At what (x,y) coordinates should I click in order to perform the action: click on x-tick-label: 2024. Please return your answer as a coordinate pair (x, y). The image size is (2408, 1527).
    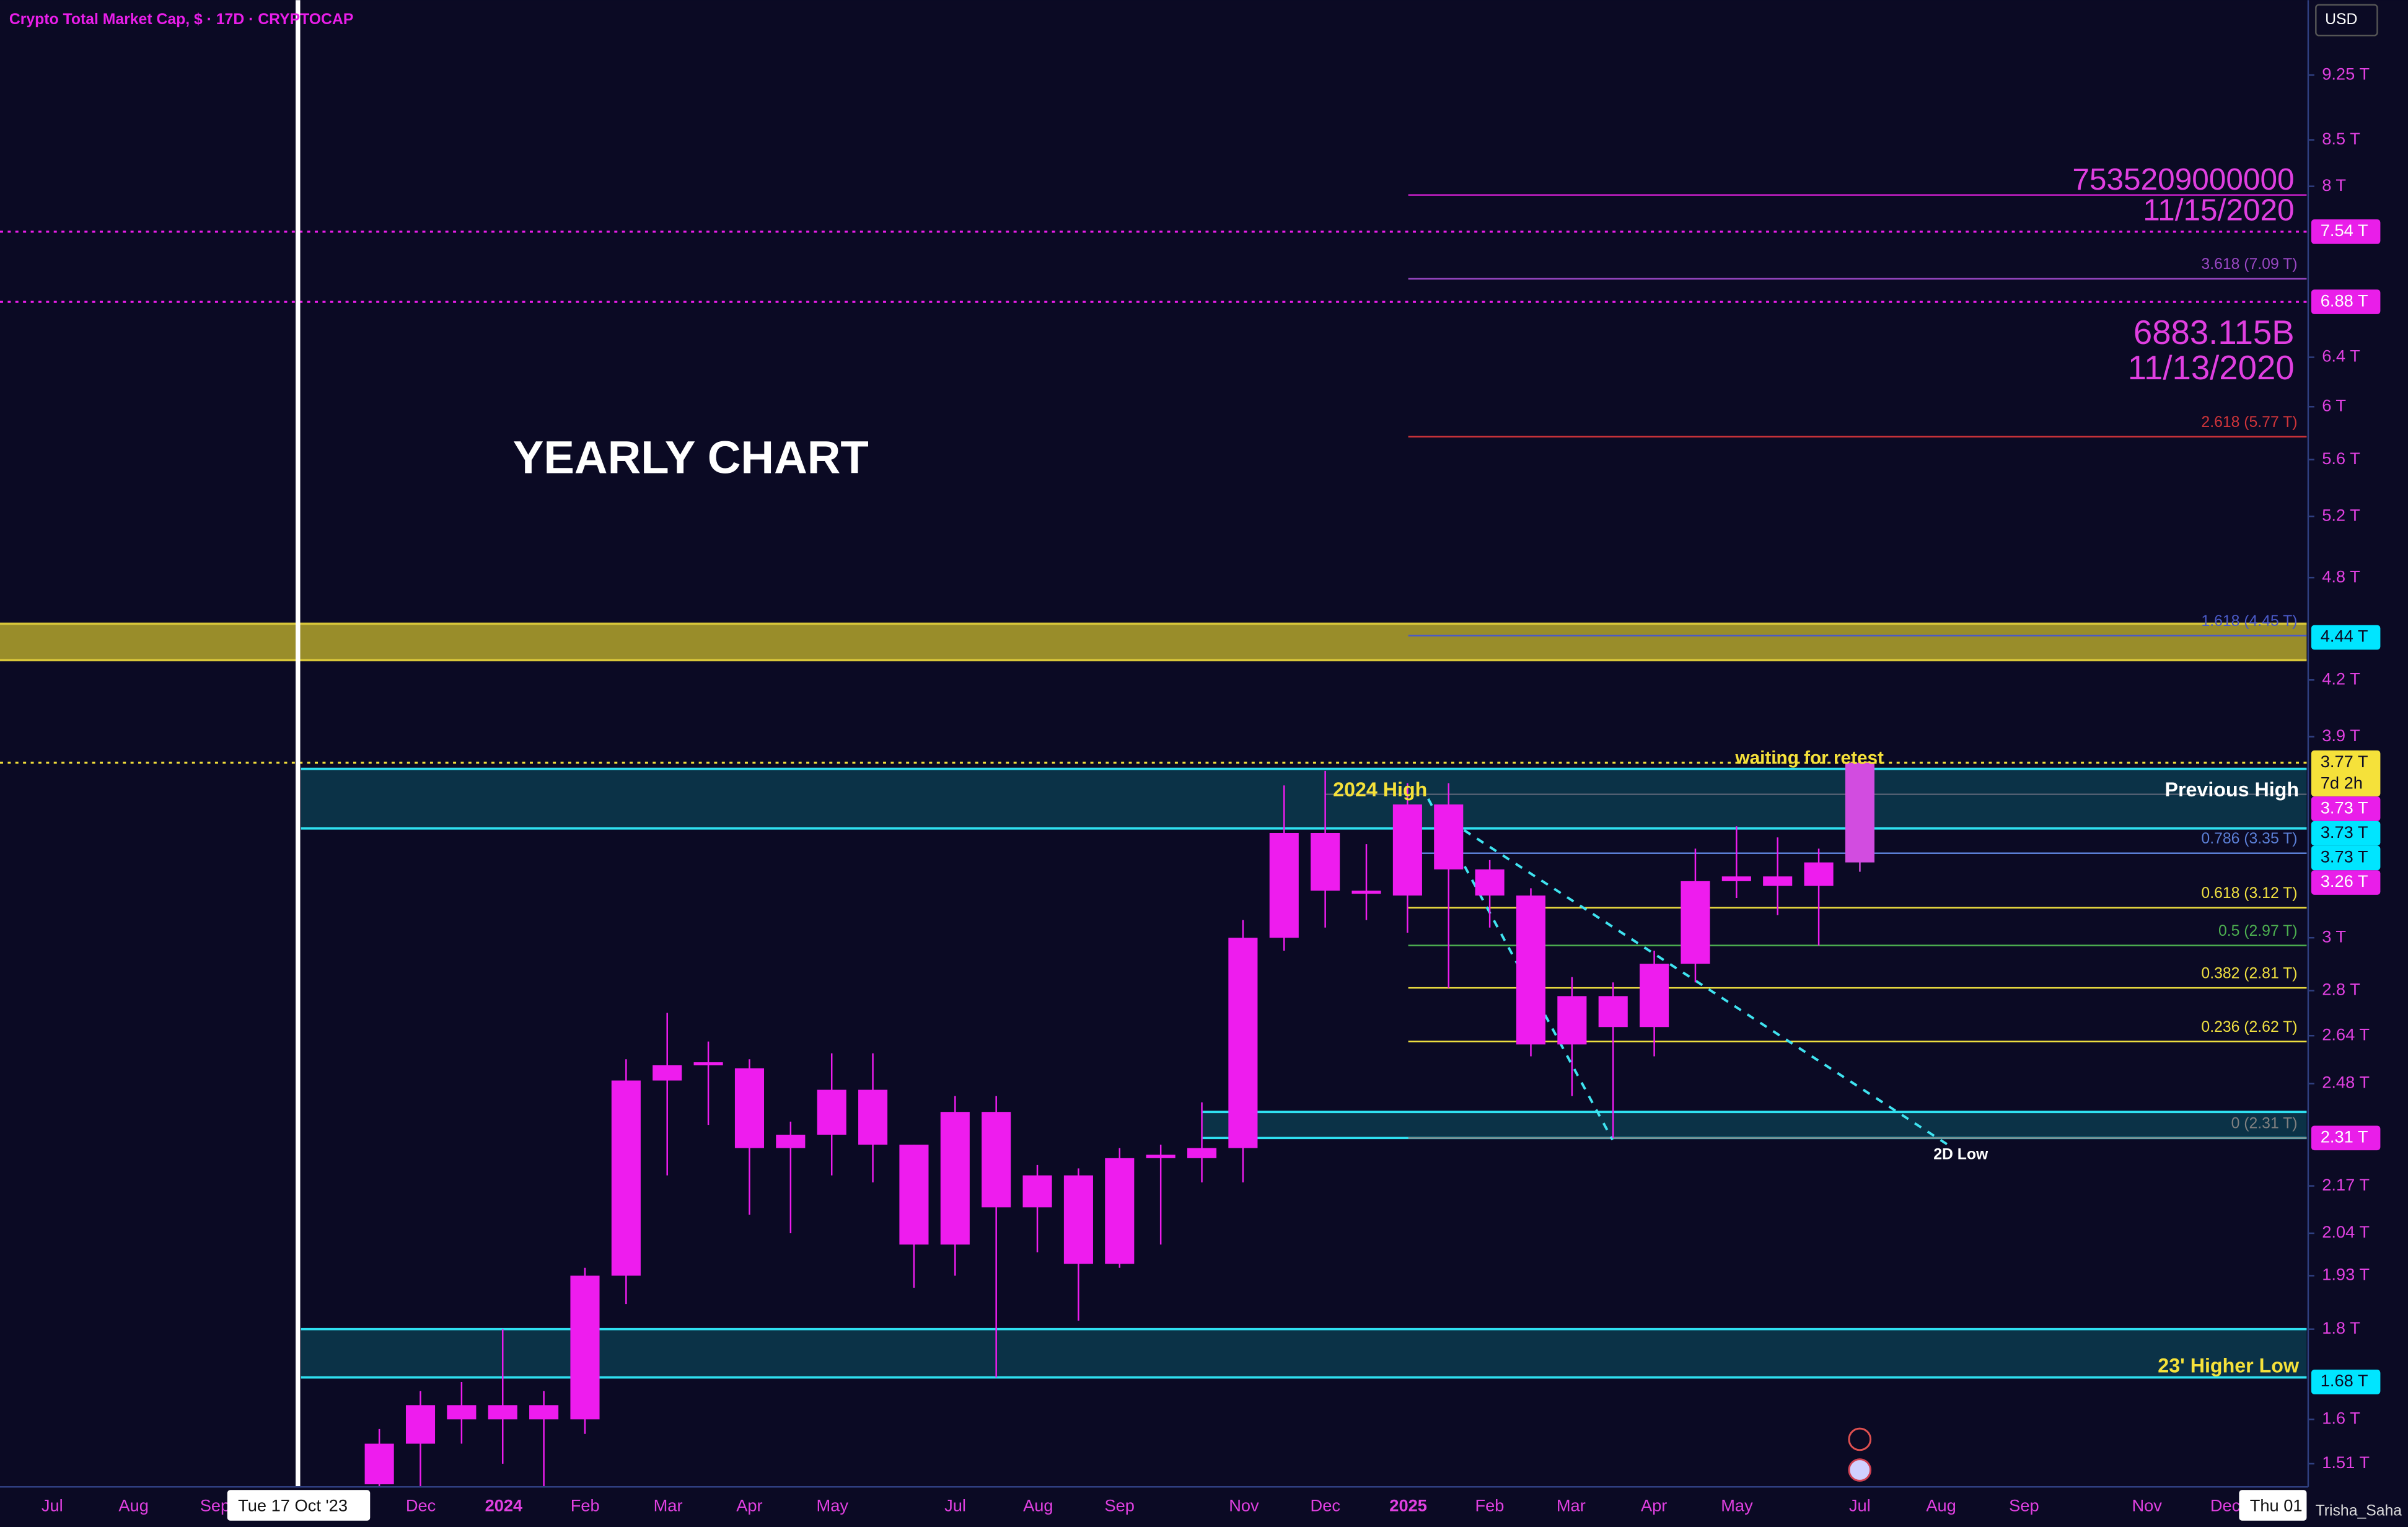
    Looking at the image, I should click on (504, 1506).